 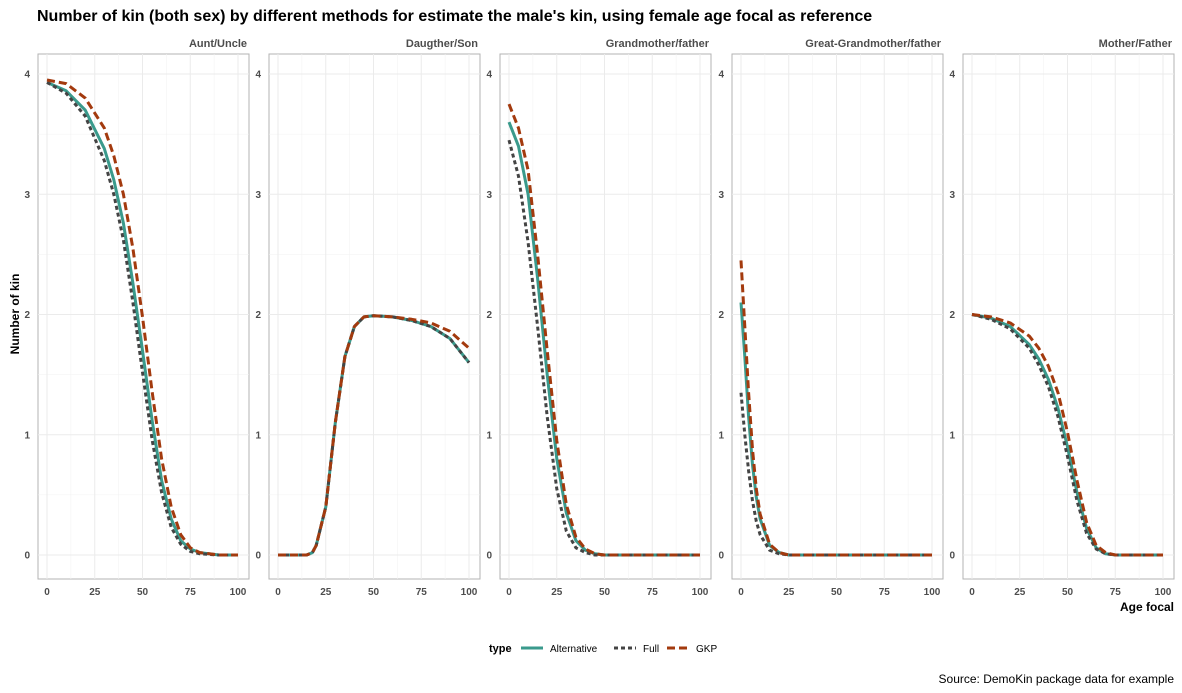 I want to click on y-axis-label: Number of kin, so click(x=15, y=314).